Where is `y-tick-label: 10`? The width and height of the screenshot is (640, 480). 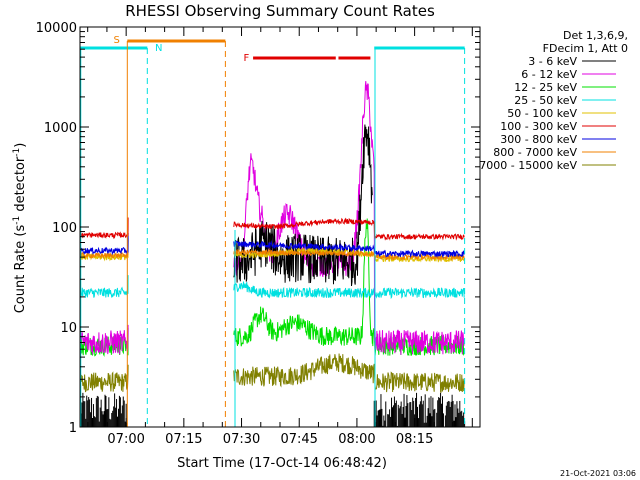
y-tick-label: 10 is located at coordinates (68, 328).